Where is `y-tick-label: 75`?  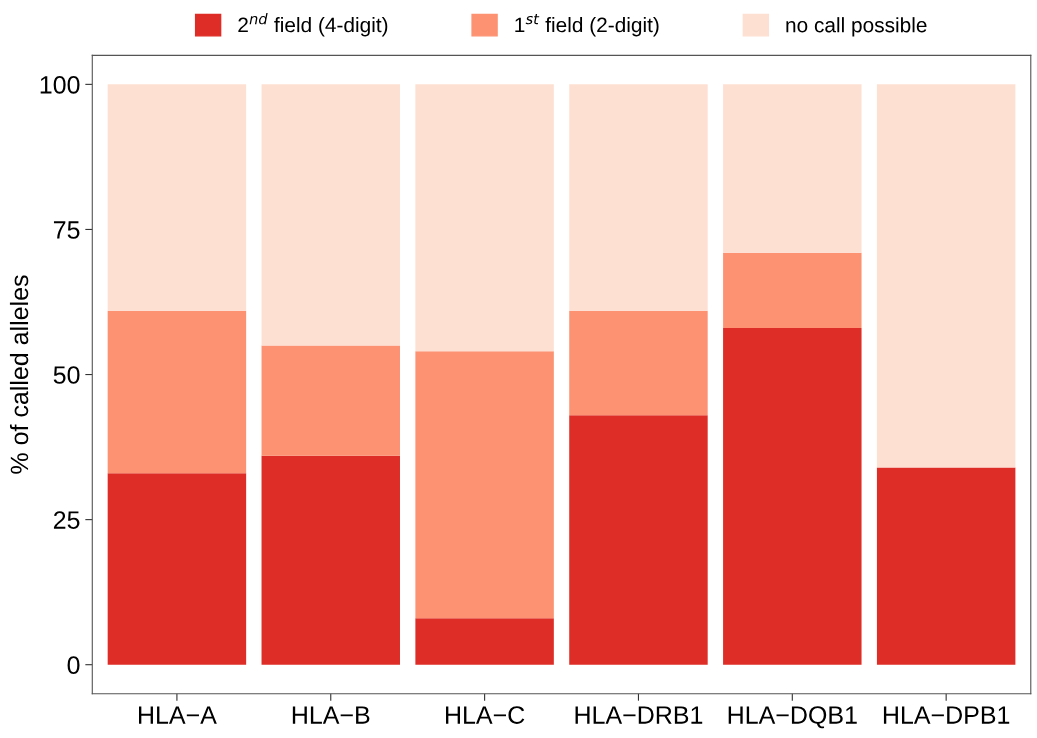 y-tick-label: 75 is located at coordinates (66, 230).